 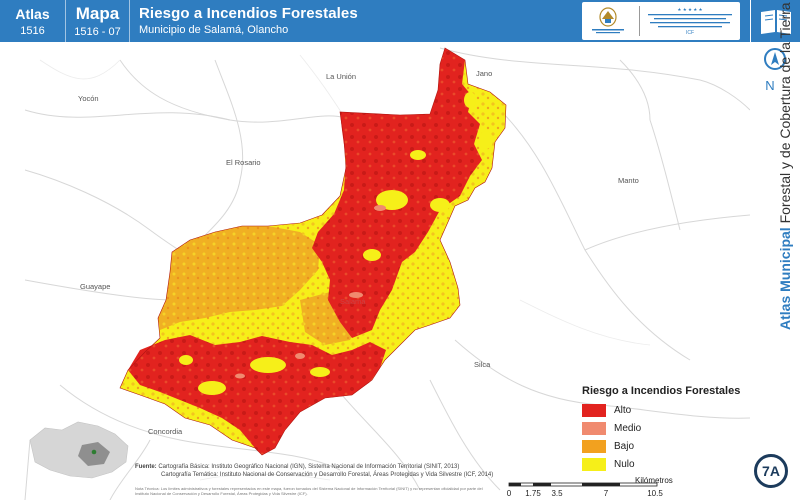 What do you see at coordinates (594, 464) in the screenshot?
I see `legend-swatch-nulo` at bounding box center [594, 464].